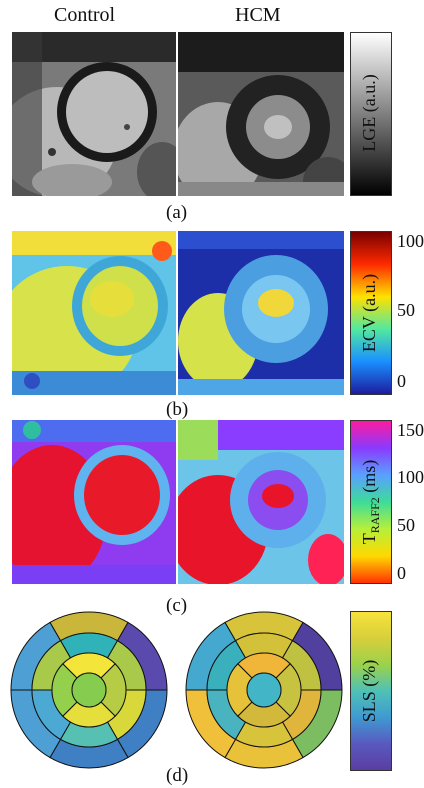 This screenshot has width=424, height=788. I want to click on traff2-colorbar-title: TRAFF2 (ms), so click(370, 502).